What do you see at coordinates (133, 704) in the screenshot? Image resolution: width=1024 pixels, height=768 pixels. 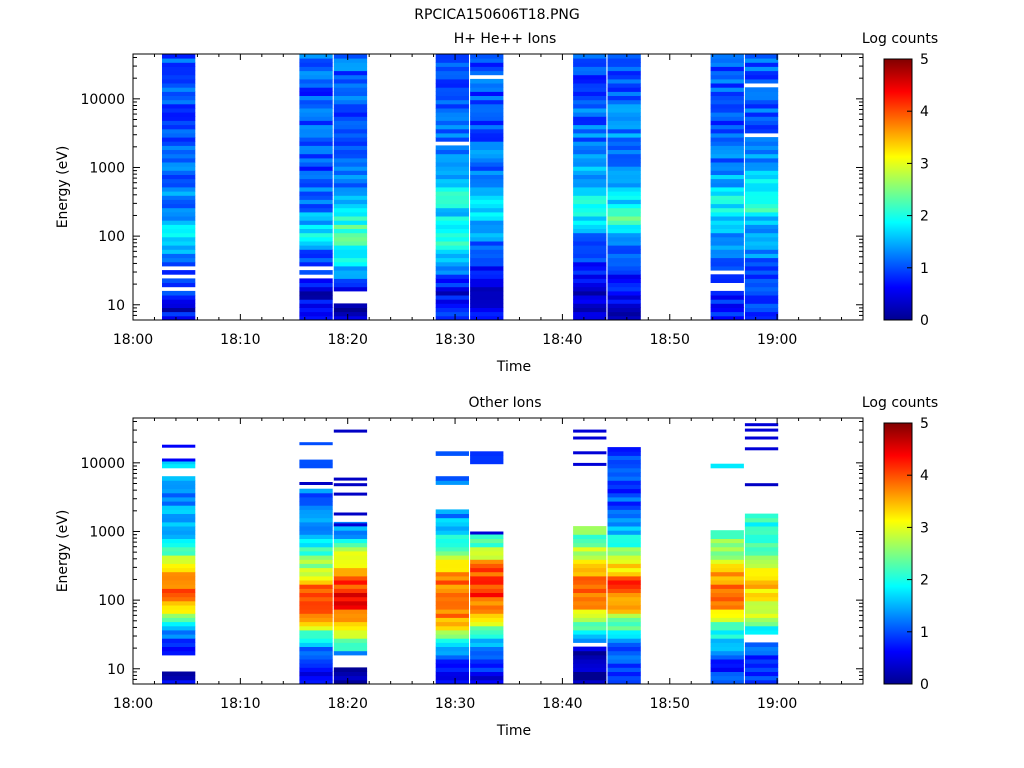 I see `x-tick-label: 18:00` at bounding box center [133, 704].